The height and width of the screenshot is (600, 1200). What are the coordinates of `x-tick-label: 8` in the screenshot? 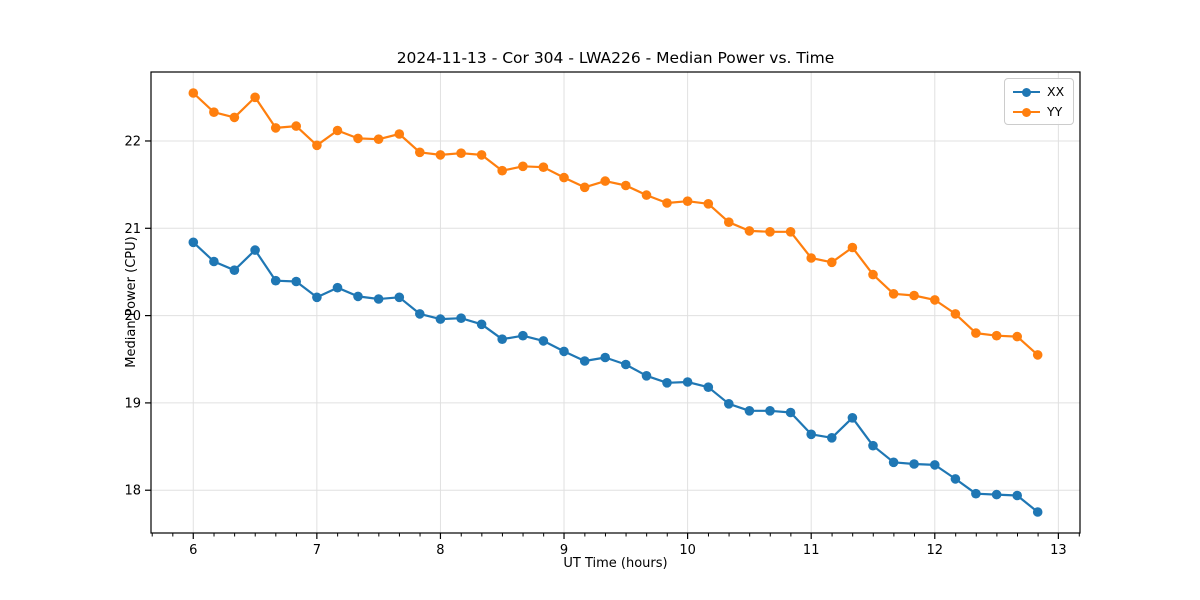 It's located at (440, 550).